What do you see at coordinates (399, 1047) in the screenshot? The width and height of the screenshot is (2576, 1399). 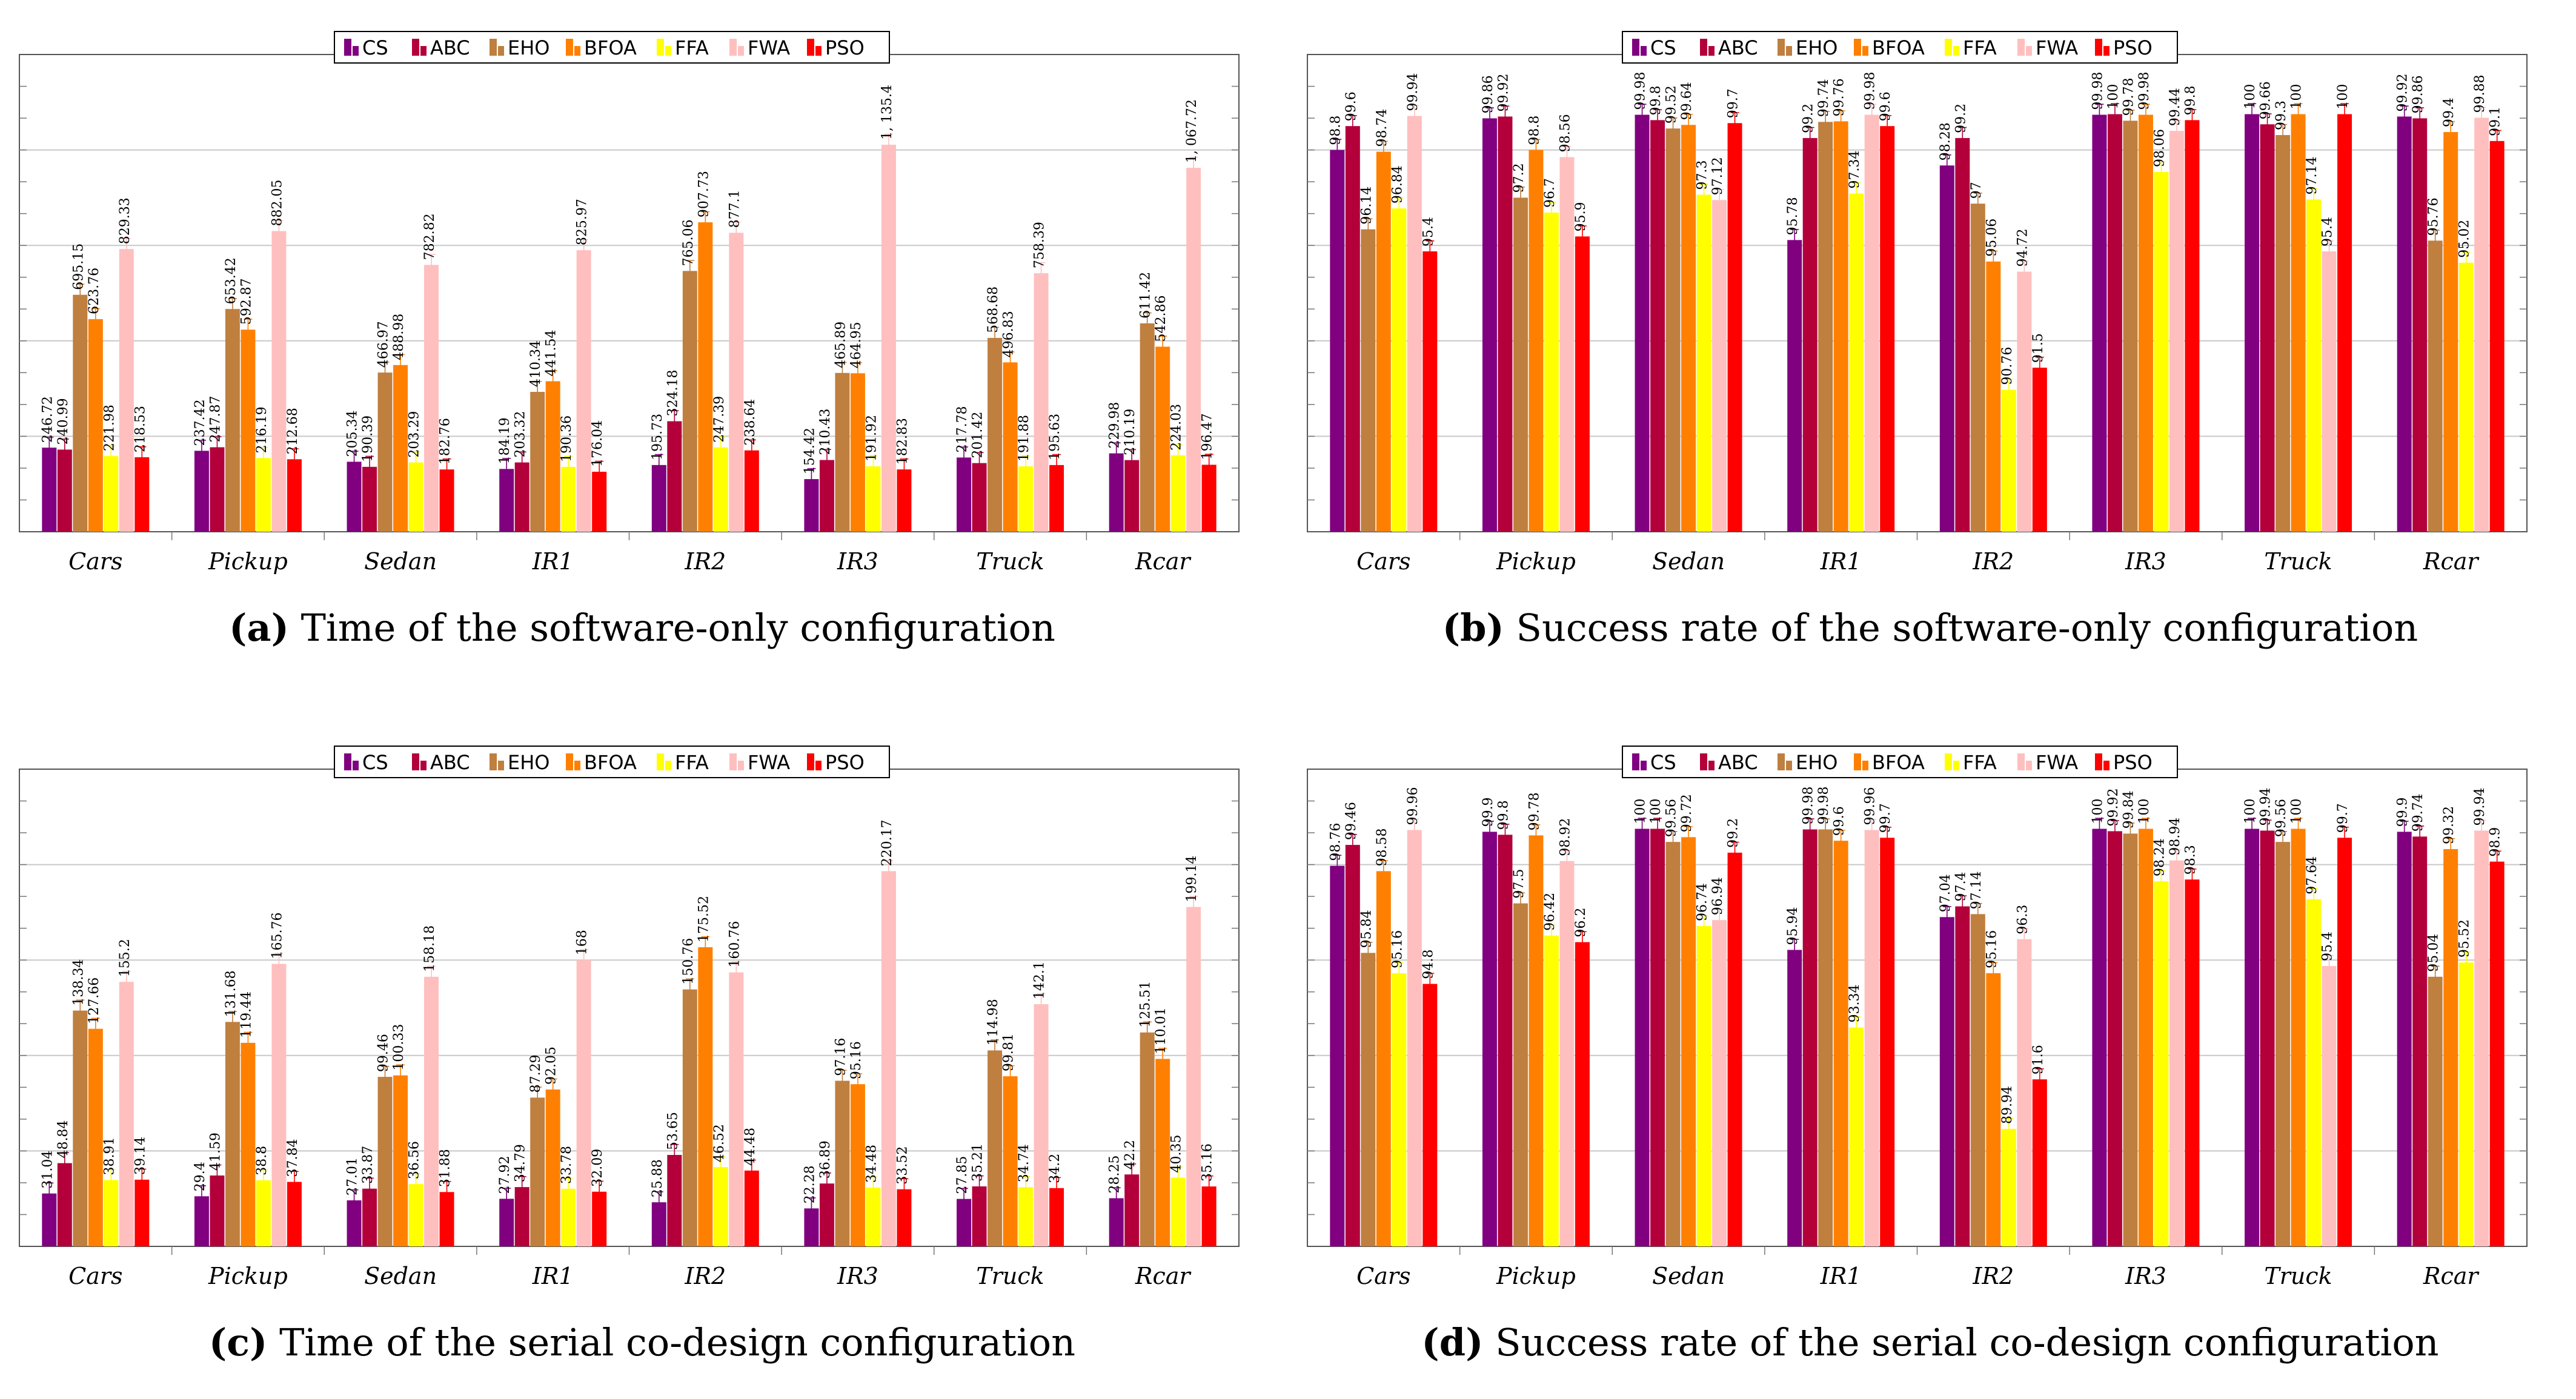 I see `data-label: 100.33` at bounding box center [399, 1047].